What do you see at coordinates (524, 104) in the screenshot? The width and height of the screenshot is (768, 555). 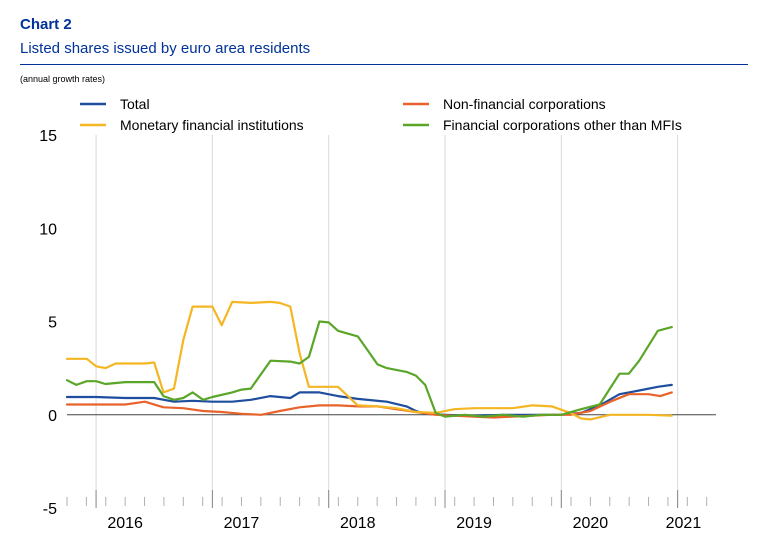 I see `legend-label-nfc: Non-financial corporations` at bounding box center [524, 104].